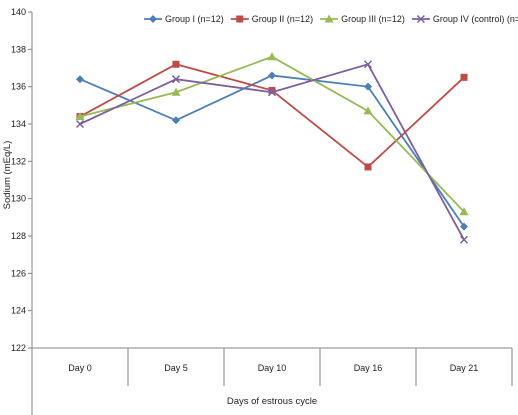 This screenshot has height=415, width=518. What do you see at coordinates (176, 368) in the screenshot?
I see `x-category-label: Day 5` at bounding box center [176, 368].